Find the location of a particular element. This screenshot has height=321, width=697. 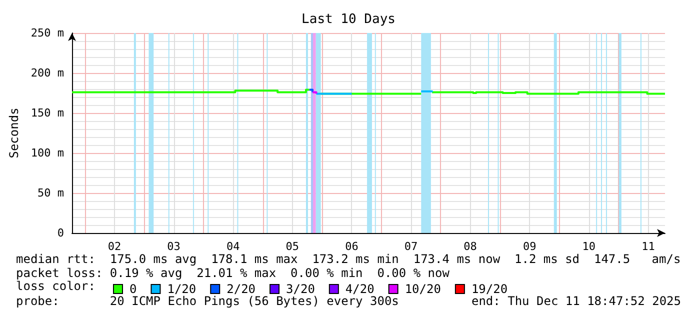

y-tick-label: 0 is located at coordinates (60, 233).